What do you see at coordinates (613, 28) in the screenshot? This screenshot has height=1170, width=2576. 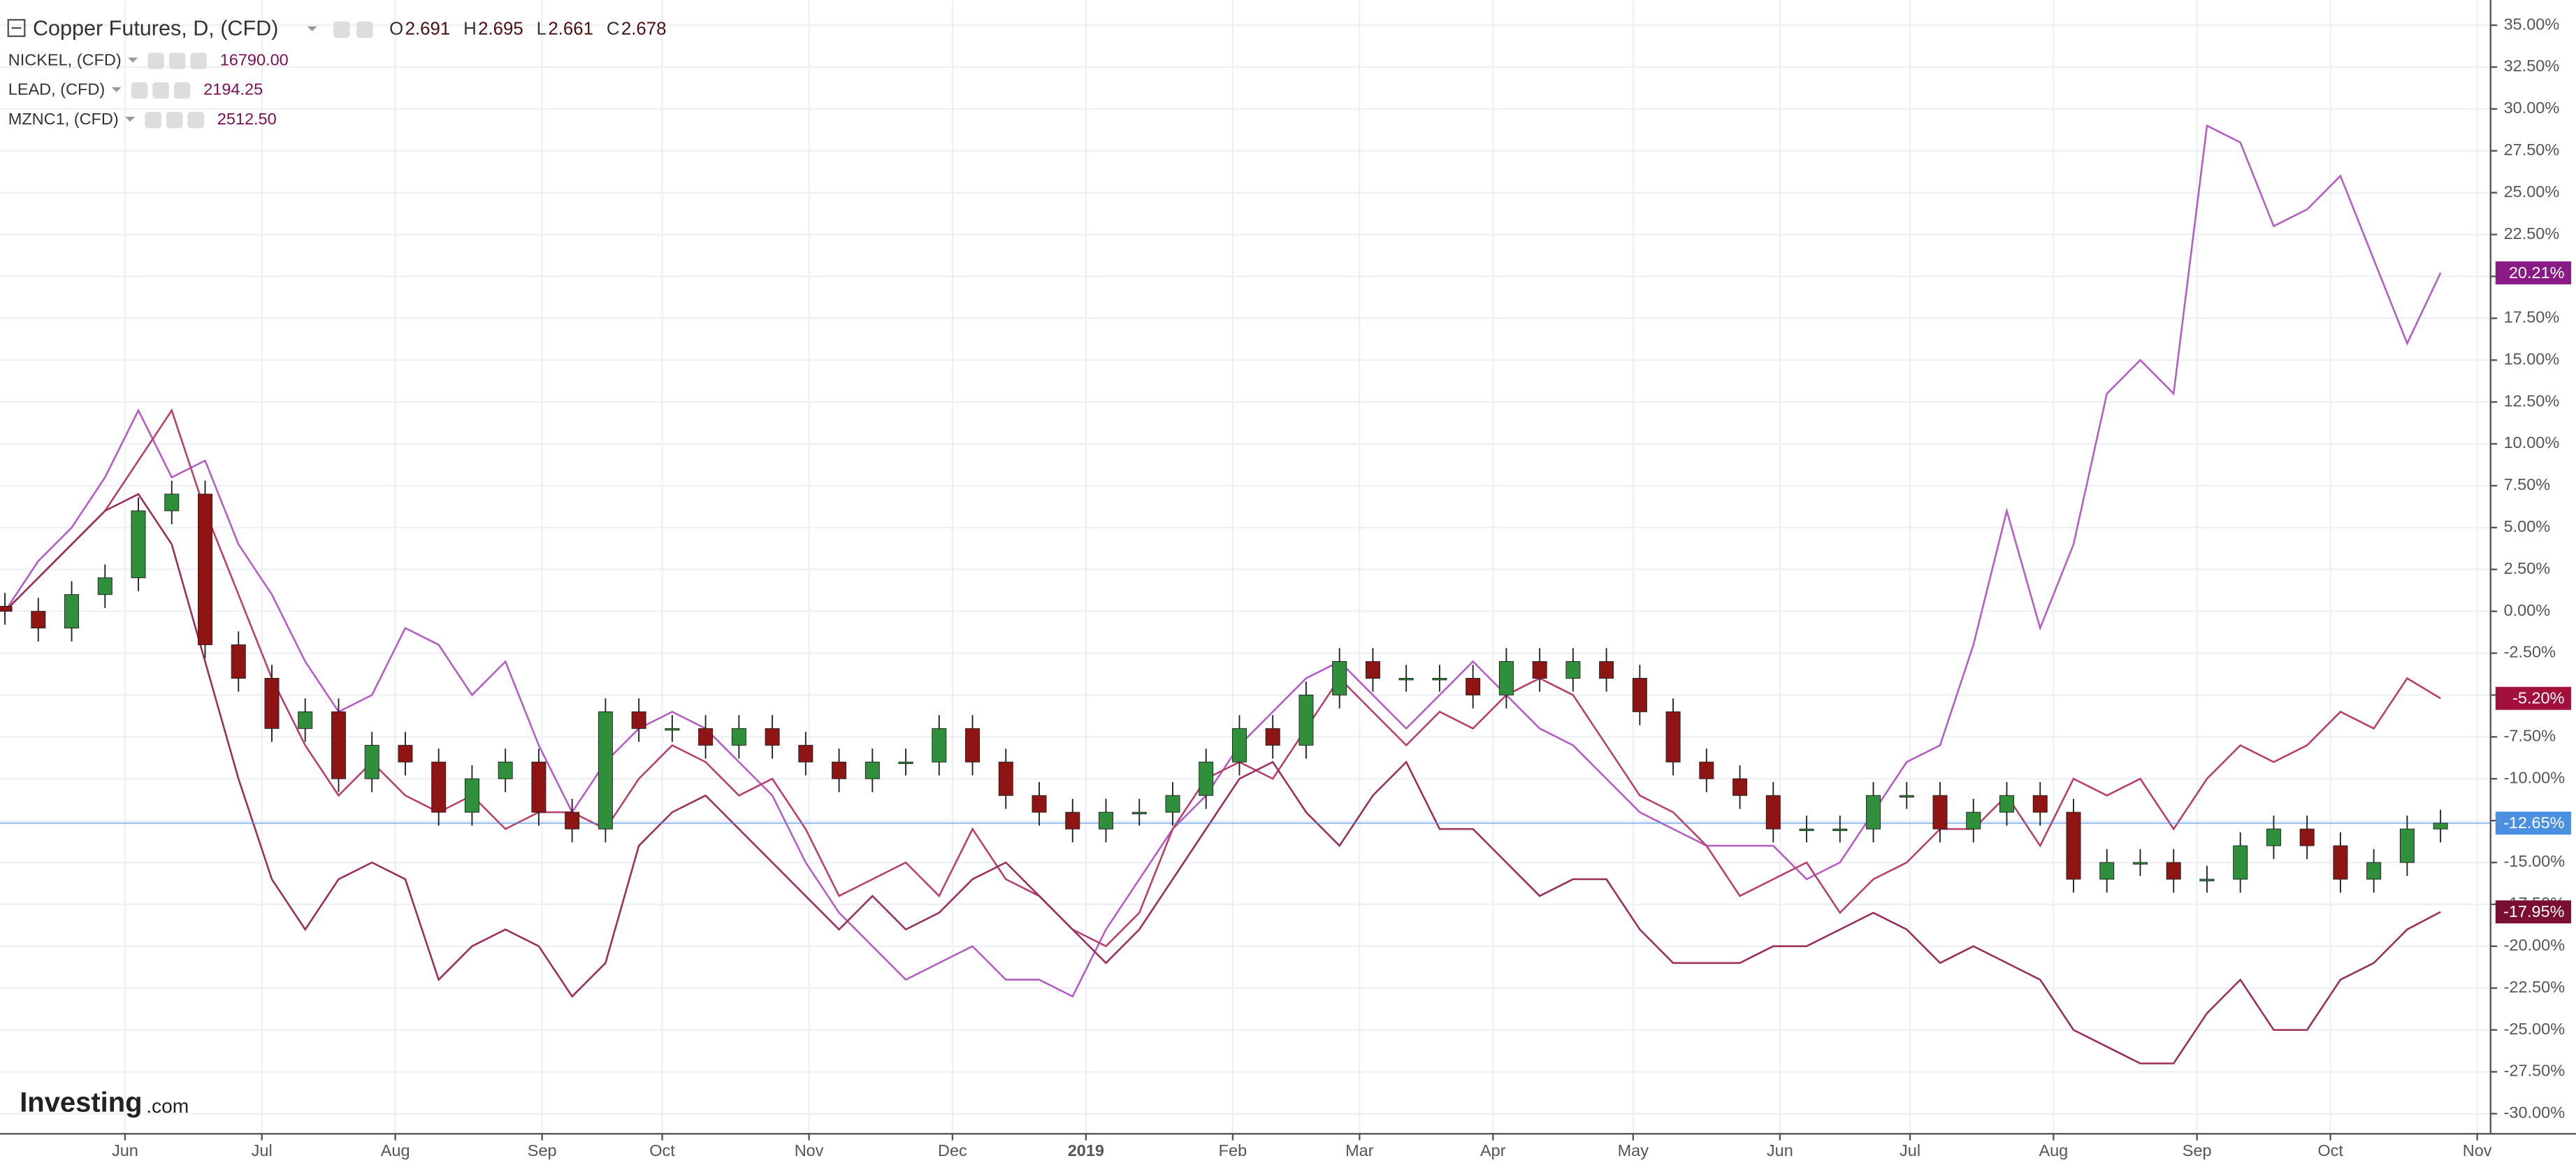 I see `ohlc-key: C` at bounding box center [613, 28].